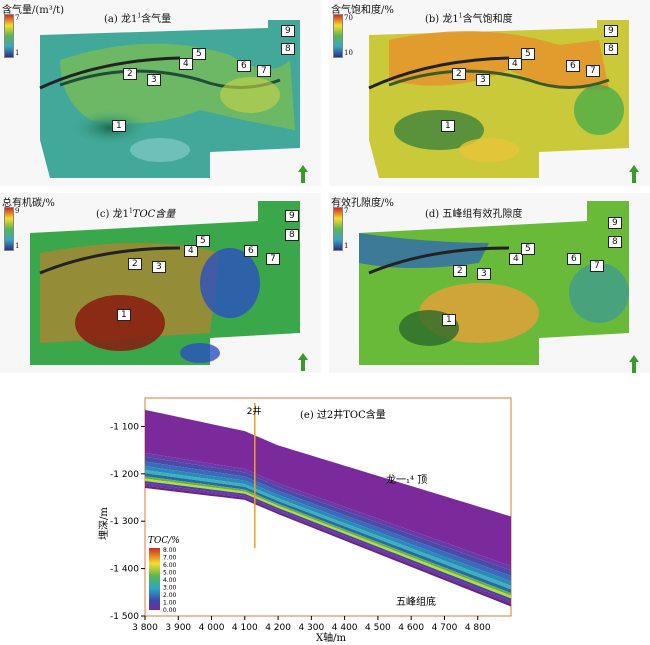  Describe the element at coordinates (154, 579) in the screenshot. I see `toc-color-scale-bar` at that location.